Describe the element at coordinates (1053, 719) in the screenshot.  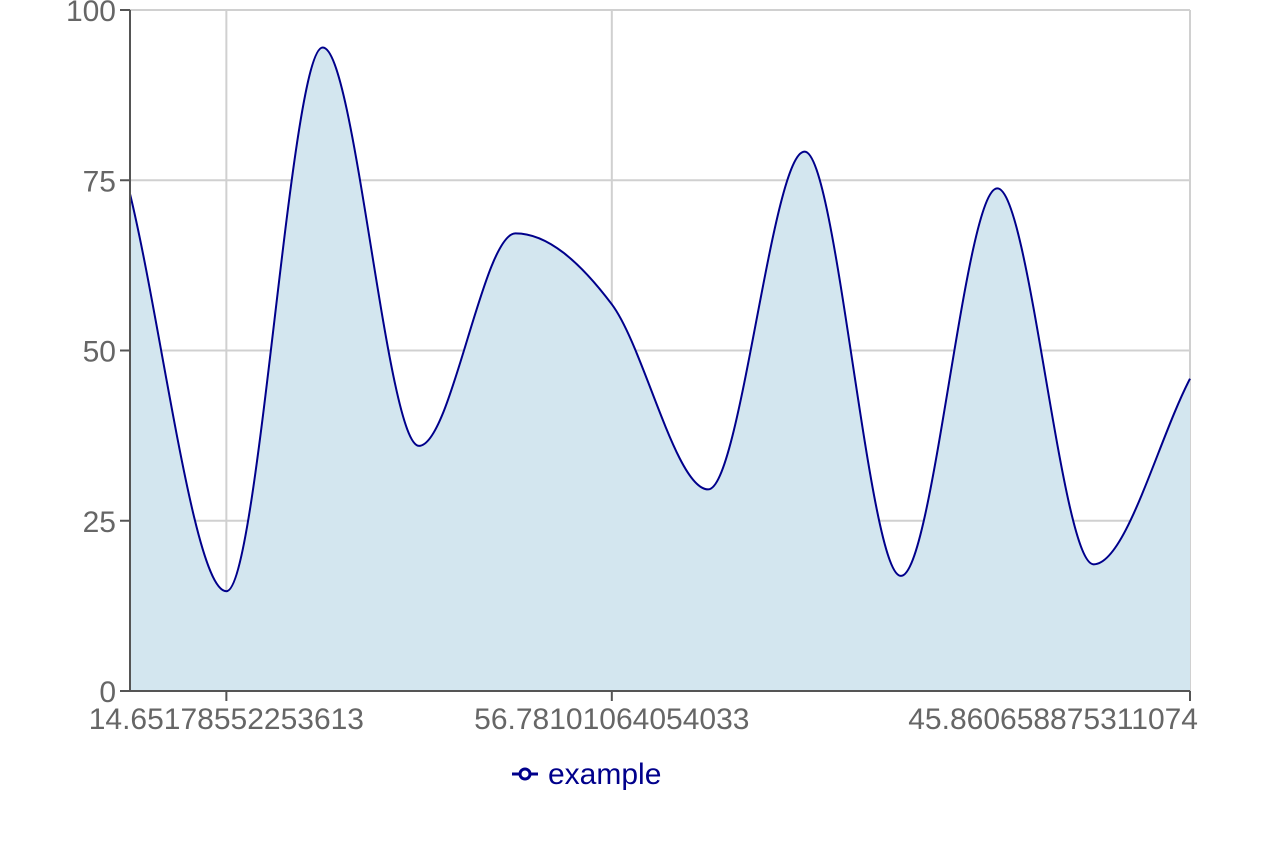
I see `x-tick-label: 45.860658875311074` at that location.